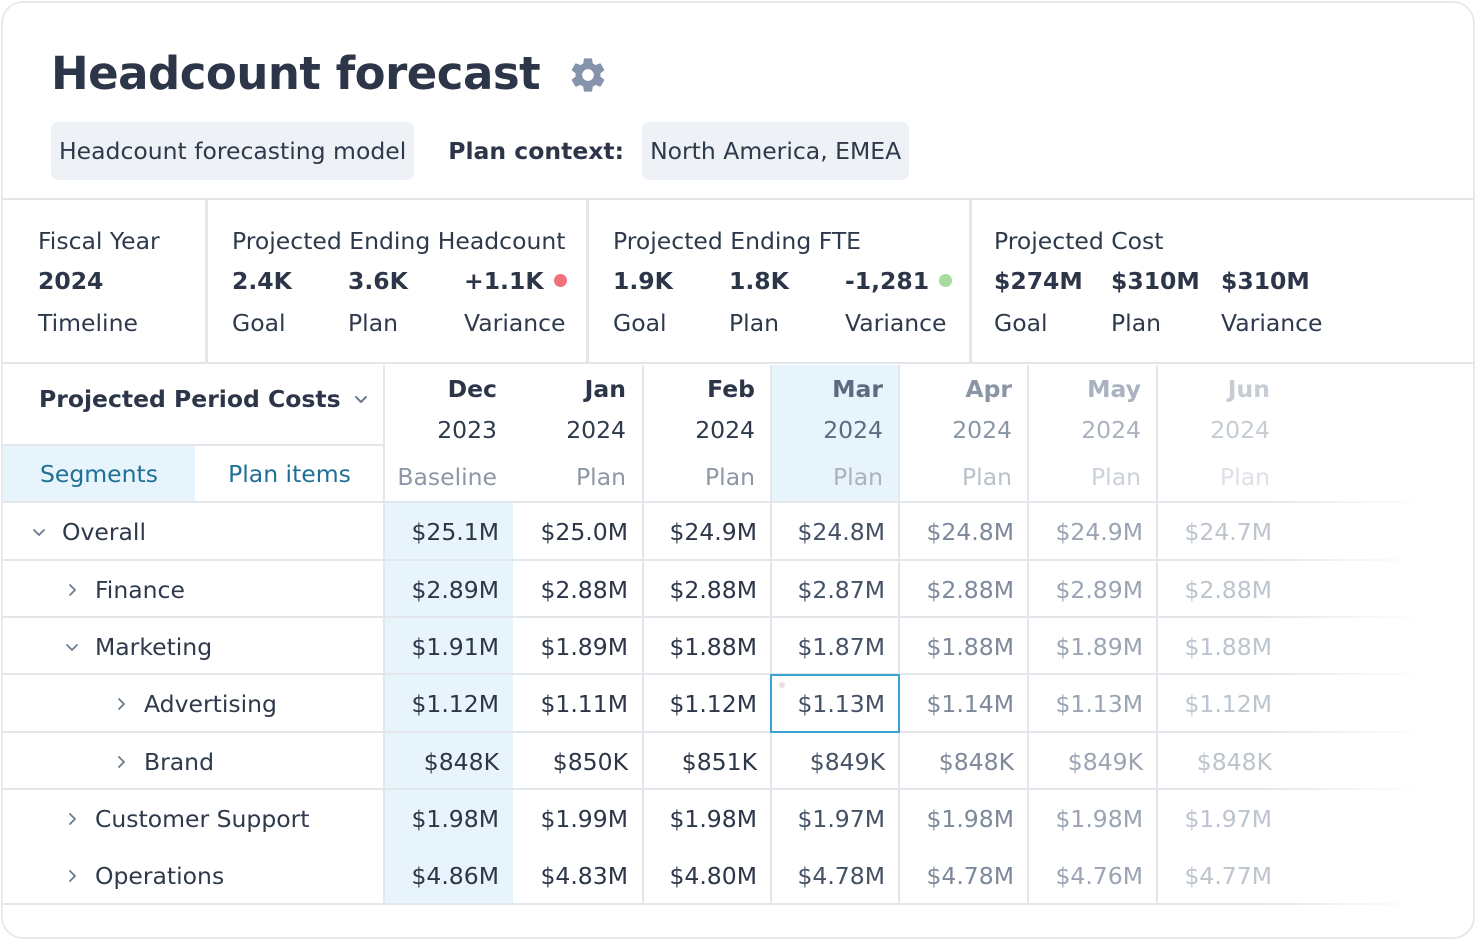  Describe the element at coordinates (1228, 589) in the screenshot. I see `cell-finance-jun: $2.88M` at that location.